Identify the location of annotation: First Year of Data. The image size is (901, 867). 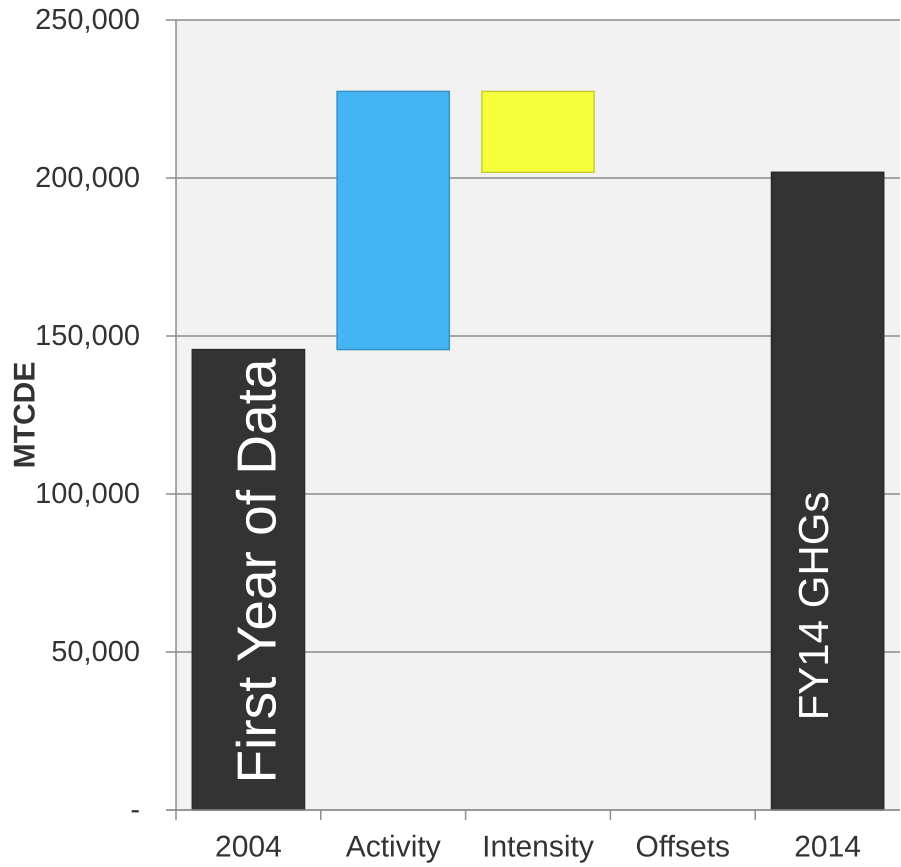
(256, 571).